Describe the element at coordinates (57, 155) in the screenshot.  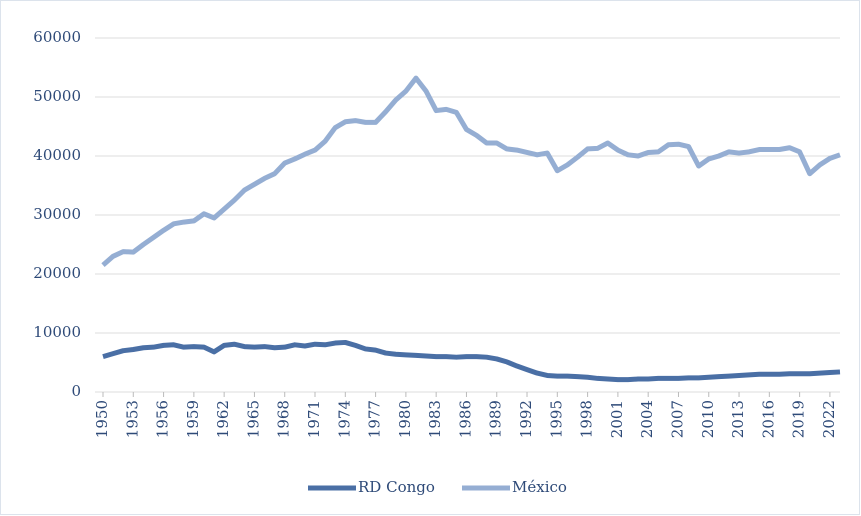
I see `y-tick-label: 40000` at that location.